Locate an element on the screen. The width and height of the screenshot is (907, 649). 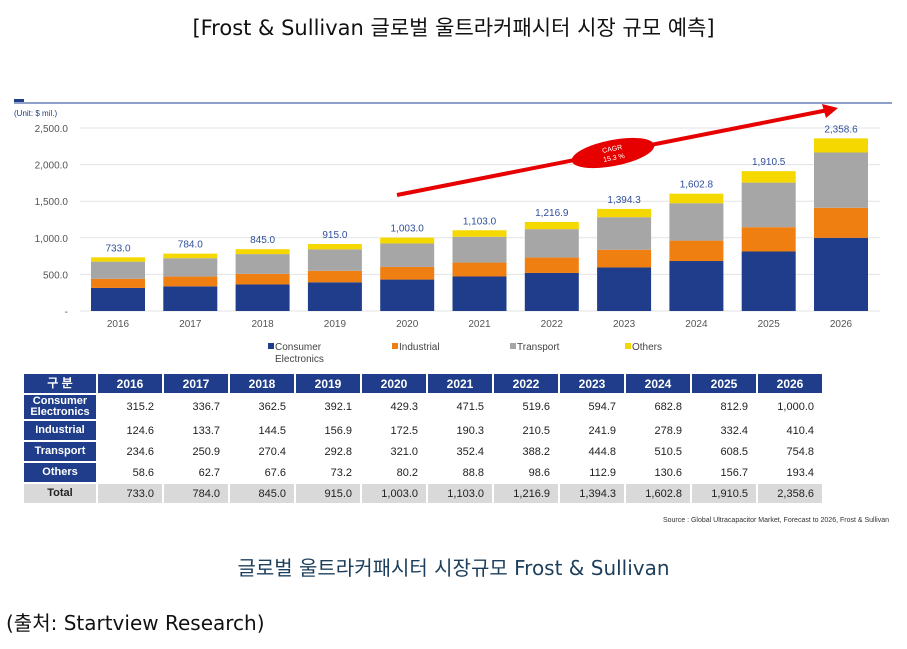
cagr-value: 15.3 % is located at coordinates (614, 158).